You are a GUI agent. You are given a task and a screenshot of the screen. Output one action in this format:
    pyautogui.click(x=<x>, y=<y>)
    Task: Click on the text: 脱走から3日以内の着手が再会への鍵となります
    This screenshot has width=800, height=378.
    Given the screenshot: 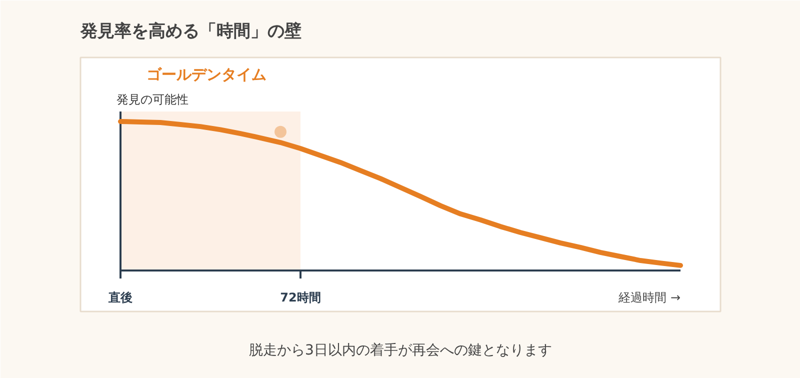 What is the action you would take?
    pyautogui.click(x=400, y=350)
    